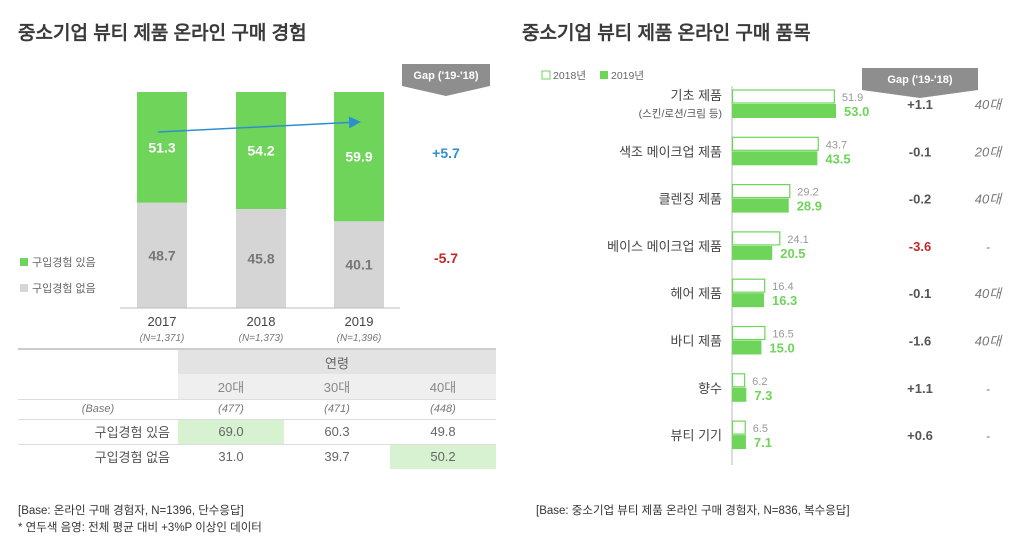 Image resolution: width=1024 pixels, height=541 pixels. Describe the element at coordinates (443, 386) in the screenshot. I see `col-40s: 40대` at that location.